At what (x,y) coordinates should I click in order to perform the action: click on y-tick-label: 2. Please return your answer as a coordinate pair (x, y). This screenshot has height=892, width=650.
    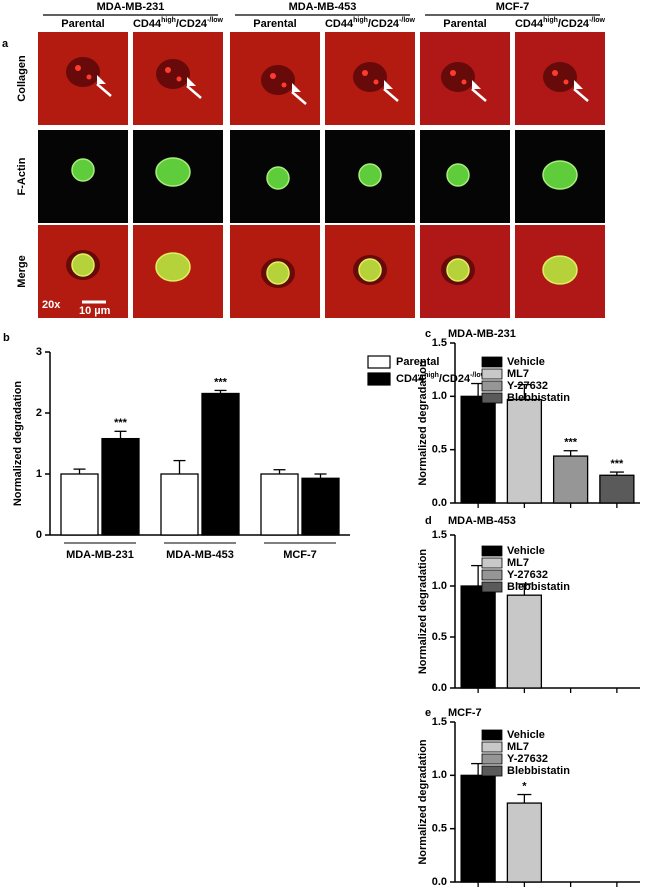
    Looking at the image, I should click on (39, 413).